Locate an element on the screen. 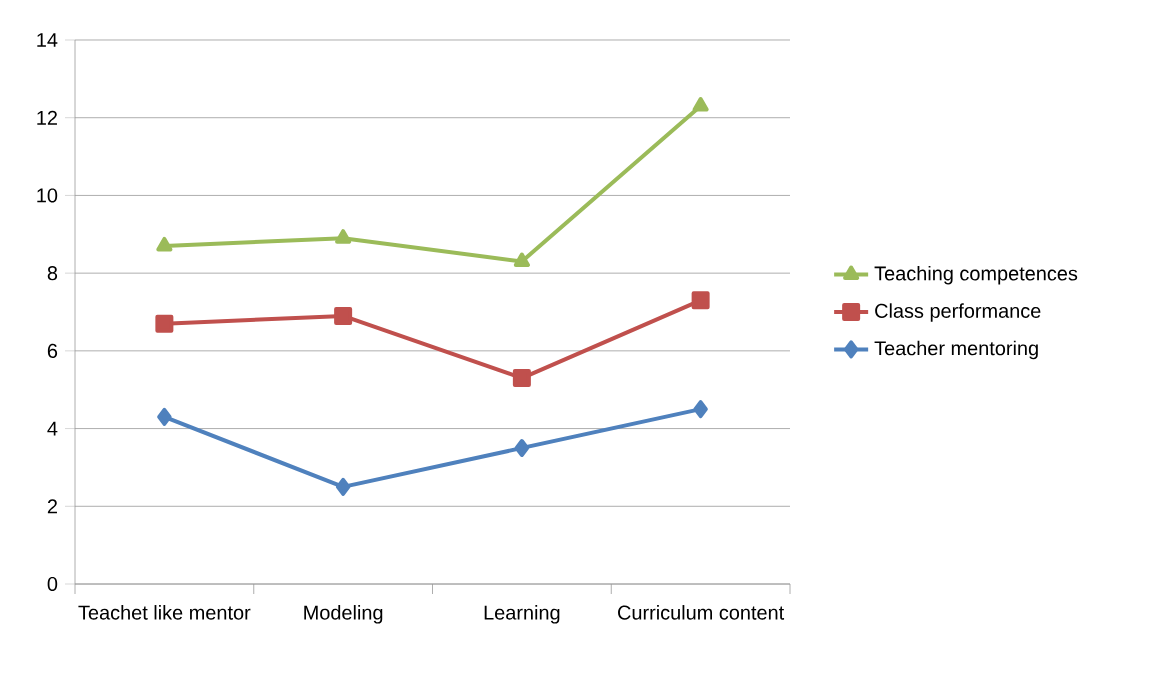  y-tick-label: 12 is located at coordinates (47, 117).